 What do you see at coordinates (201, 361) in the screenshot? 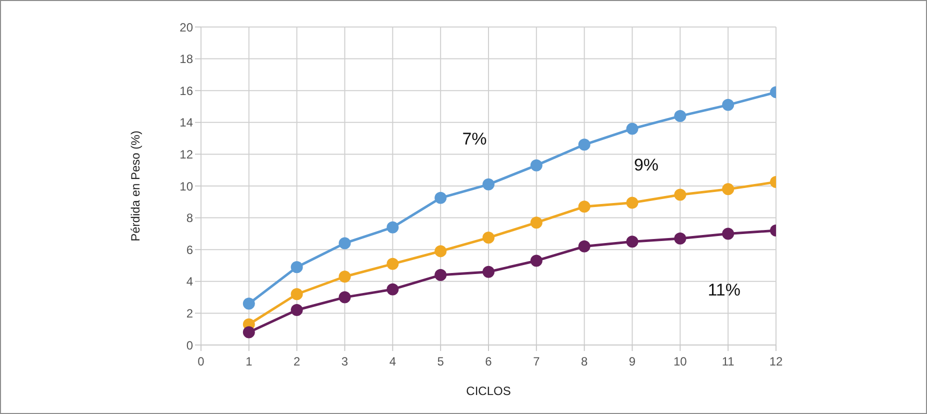
I see `x-tick-label: 0` at bounding box center [201, 361].